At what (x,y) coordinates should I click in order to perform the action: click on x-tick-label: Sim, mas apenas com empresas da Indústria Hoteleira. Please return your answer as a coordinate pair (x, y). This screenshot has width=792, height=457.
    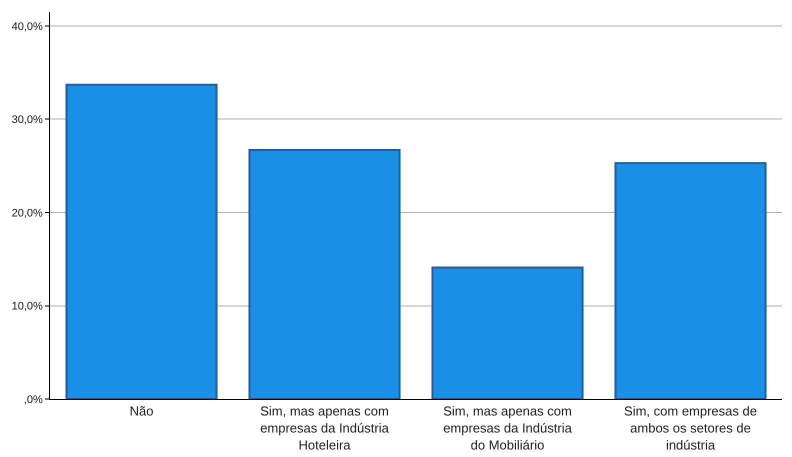
    Looking at the image, I should click on (325, 428).